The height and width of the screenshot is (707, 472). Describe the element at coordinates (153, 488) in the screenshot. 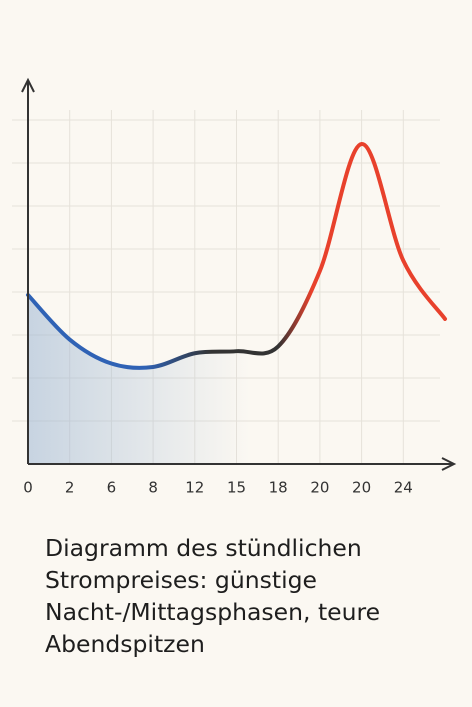

I see `x-tick-label: 8` at that location.